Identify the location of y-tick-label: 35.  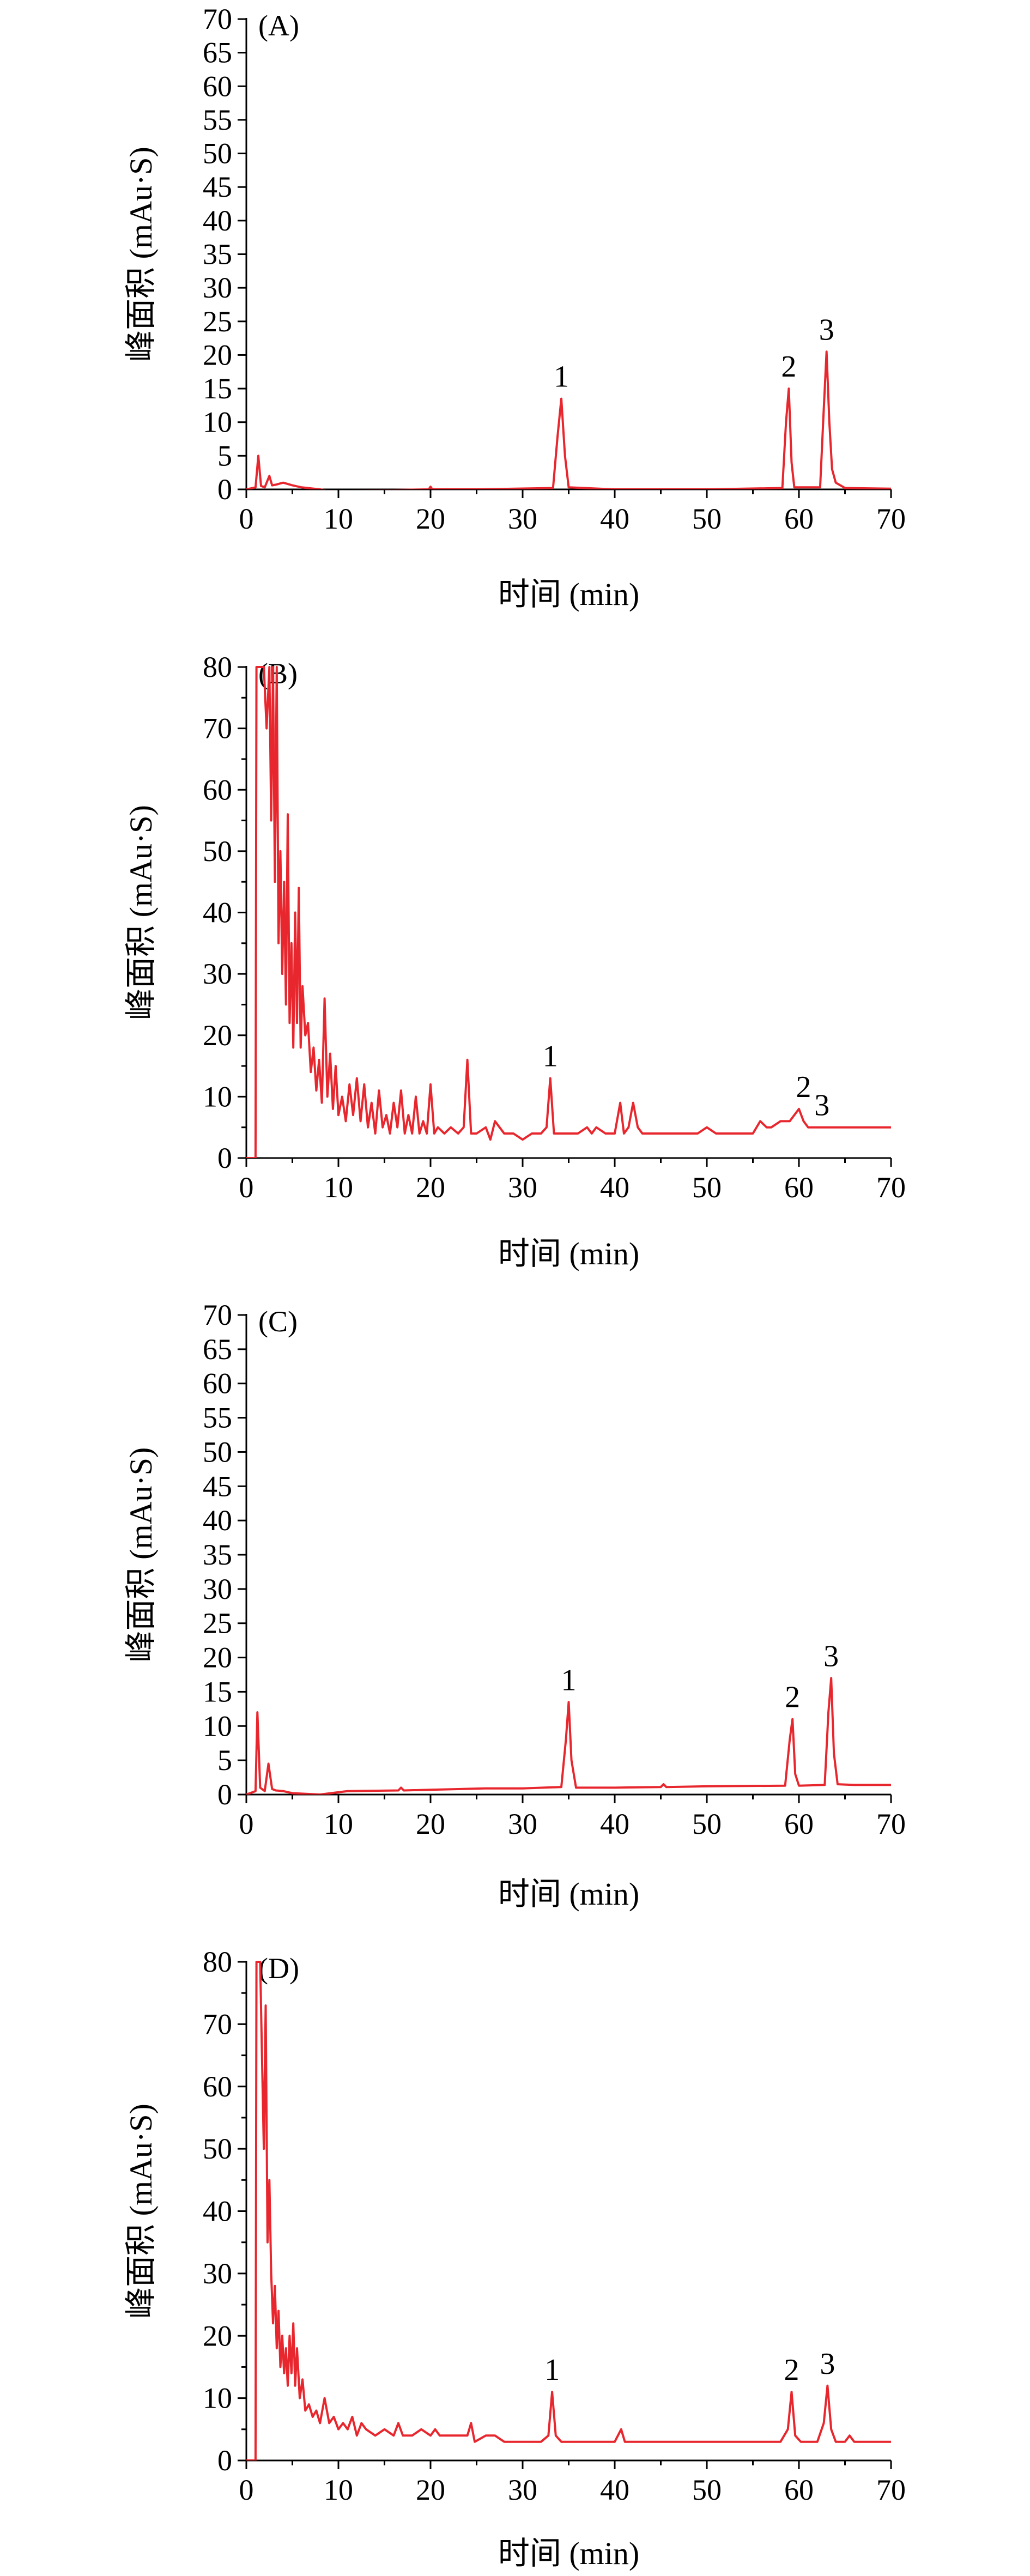
(218, 255).